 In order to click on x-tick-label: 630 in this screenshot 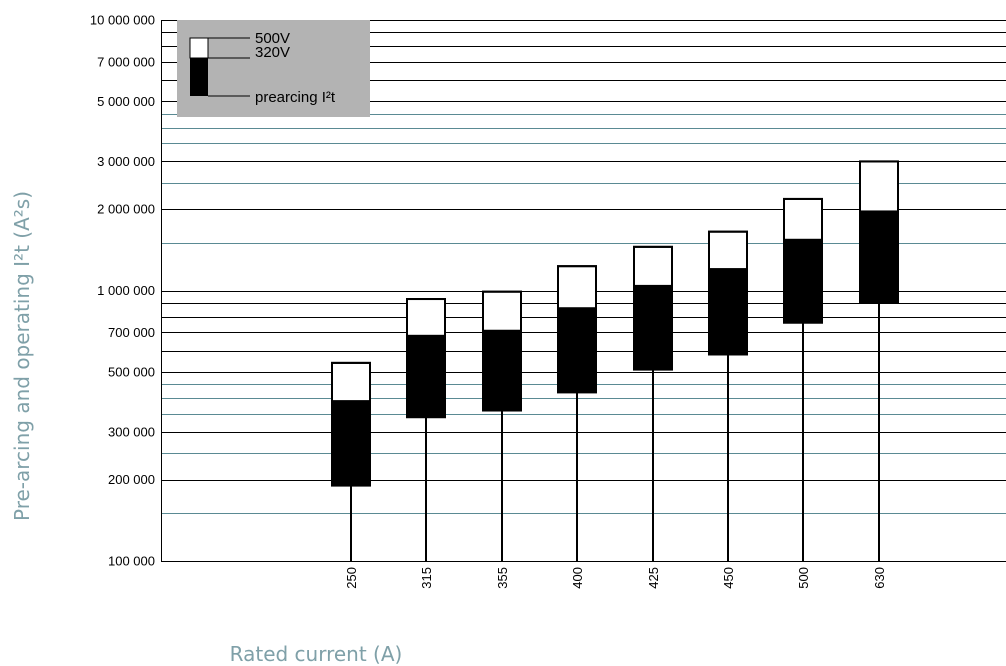, I will do `click(879, 578)`.